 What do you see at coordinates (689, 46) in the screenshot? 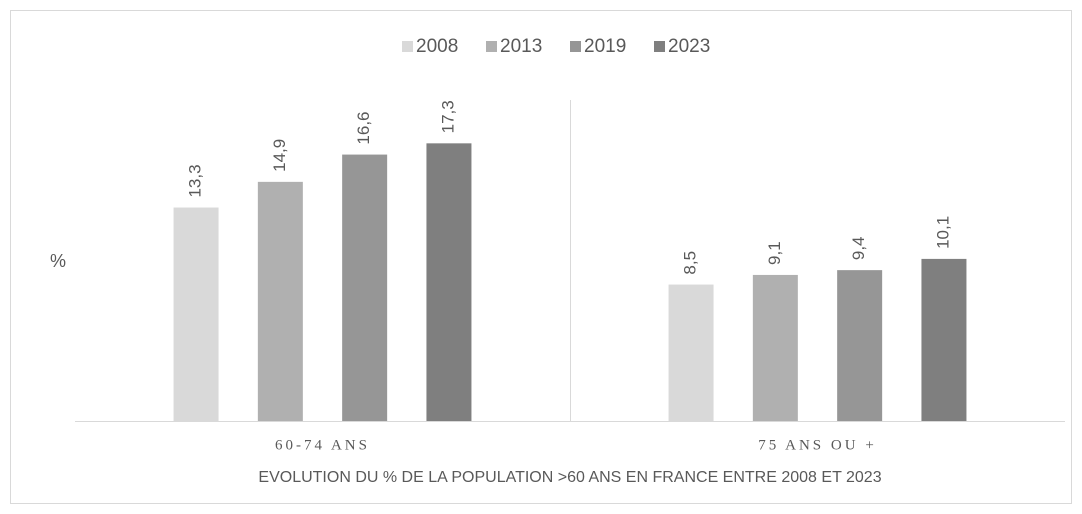
I see `legend-label: 2023` at bounding box center [689, 46].